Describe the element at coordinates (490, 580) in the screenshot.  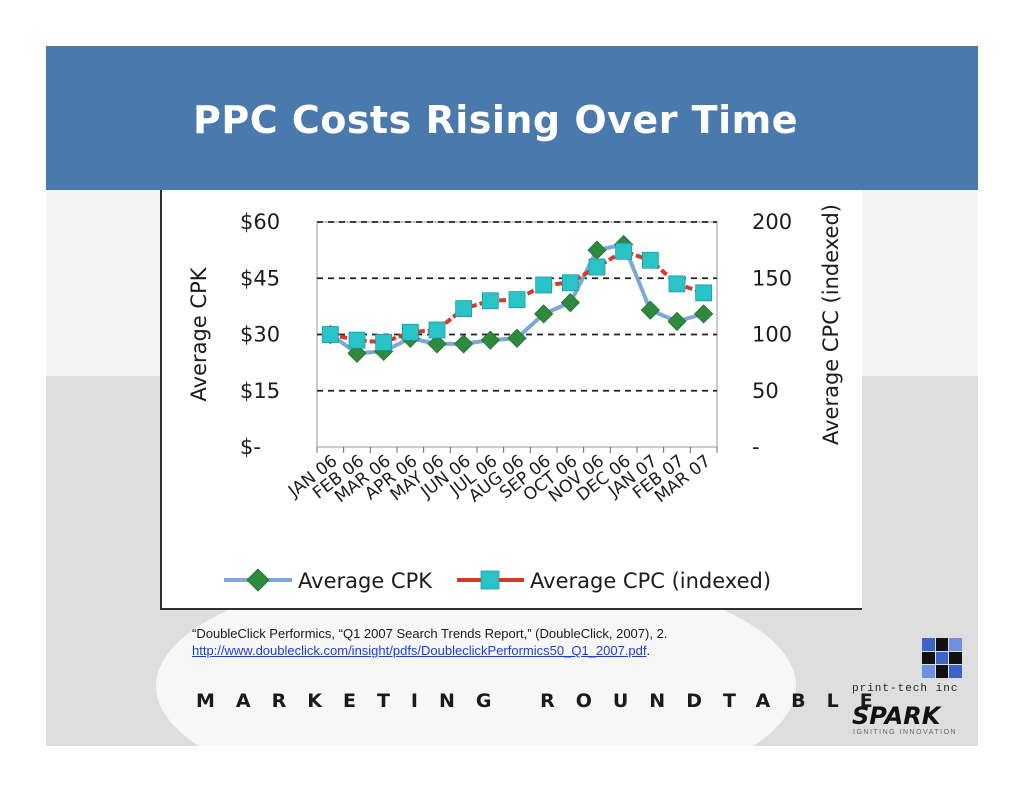
I see `legend-marker-cpc` at that location.